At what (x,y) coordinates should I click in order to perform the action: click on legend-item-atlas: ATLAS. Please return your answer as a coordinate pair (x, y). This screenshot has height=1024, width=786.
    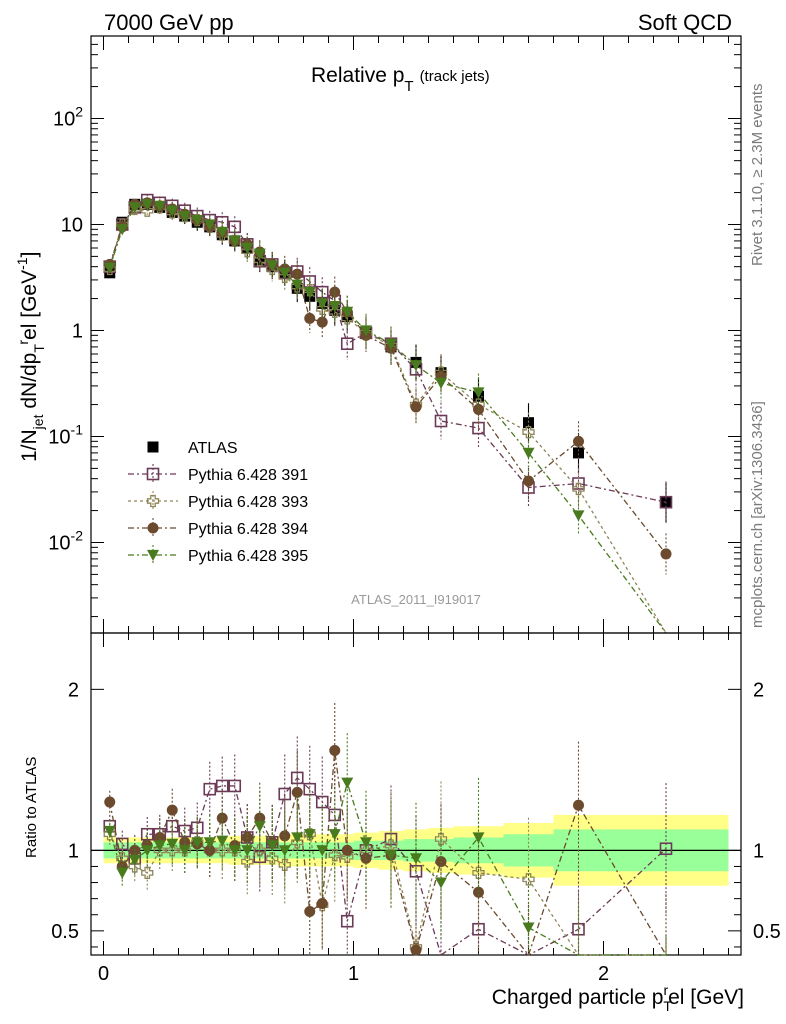
    Looking at the image, I should click on (192, 448).